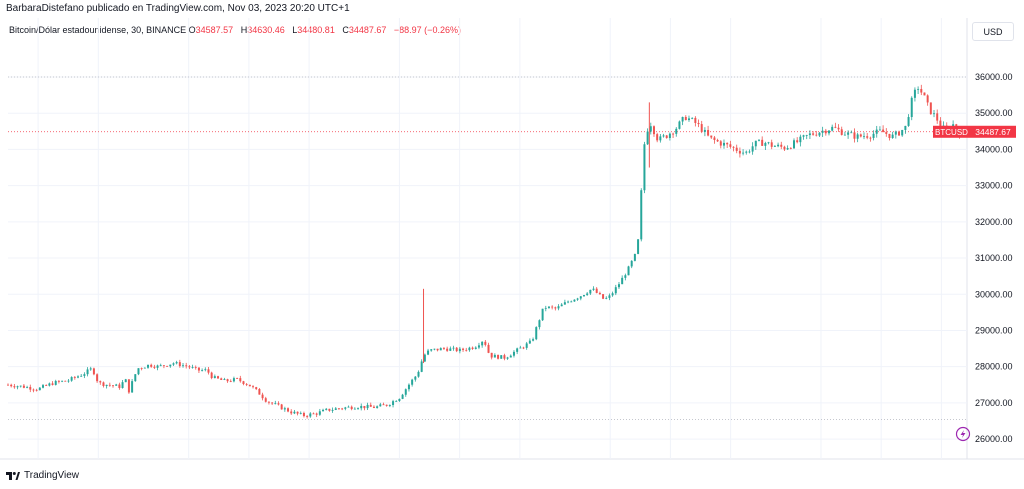 This screenshot has height=489, width=1024. I want to click on lightning-icon, so click(963, 434).